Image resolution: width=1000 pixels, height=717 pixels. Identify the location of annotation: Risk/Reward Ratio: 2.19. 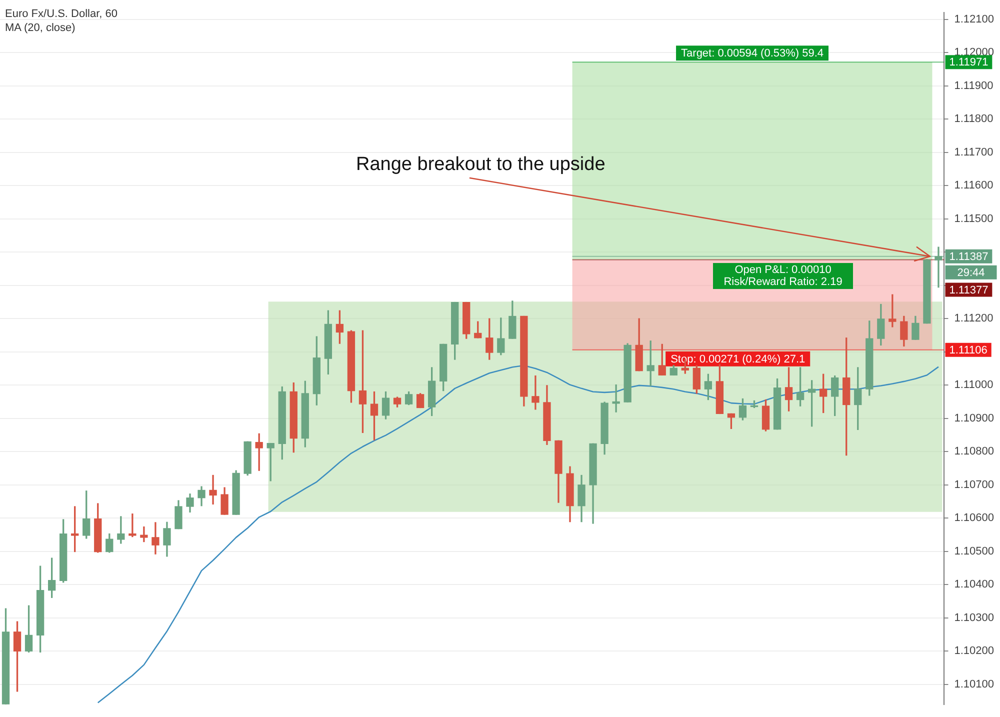
(783, 282).